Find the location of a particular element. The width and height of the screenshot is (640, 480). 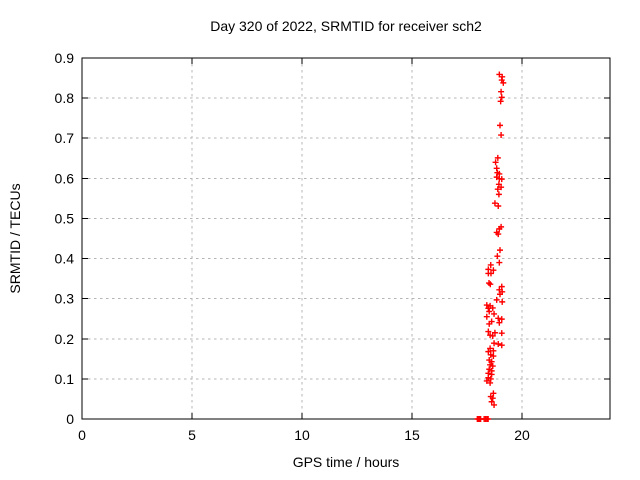

data-points is located at coordinates (490, 246).